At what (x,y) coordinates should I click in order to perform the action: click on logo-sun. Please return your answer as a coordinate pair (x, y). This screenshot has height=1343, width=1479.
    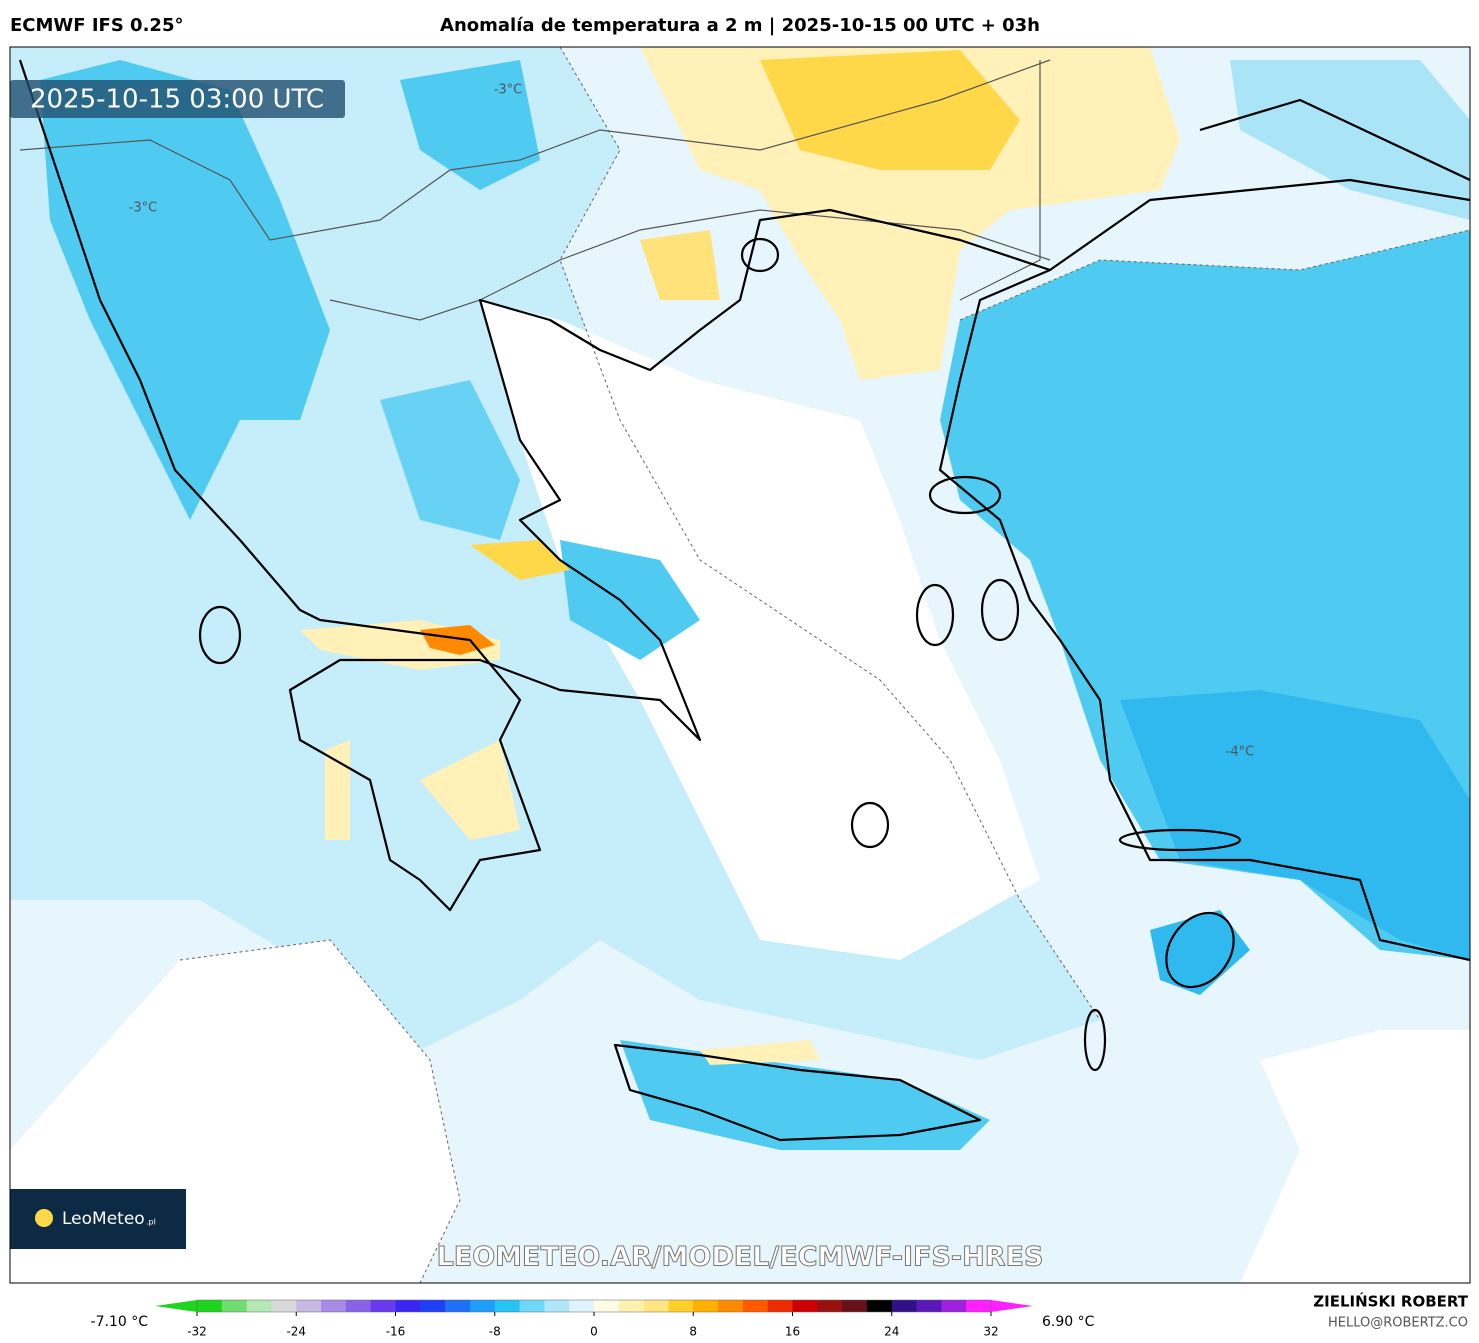
    Looking at the image, I should click on (44, 1218).